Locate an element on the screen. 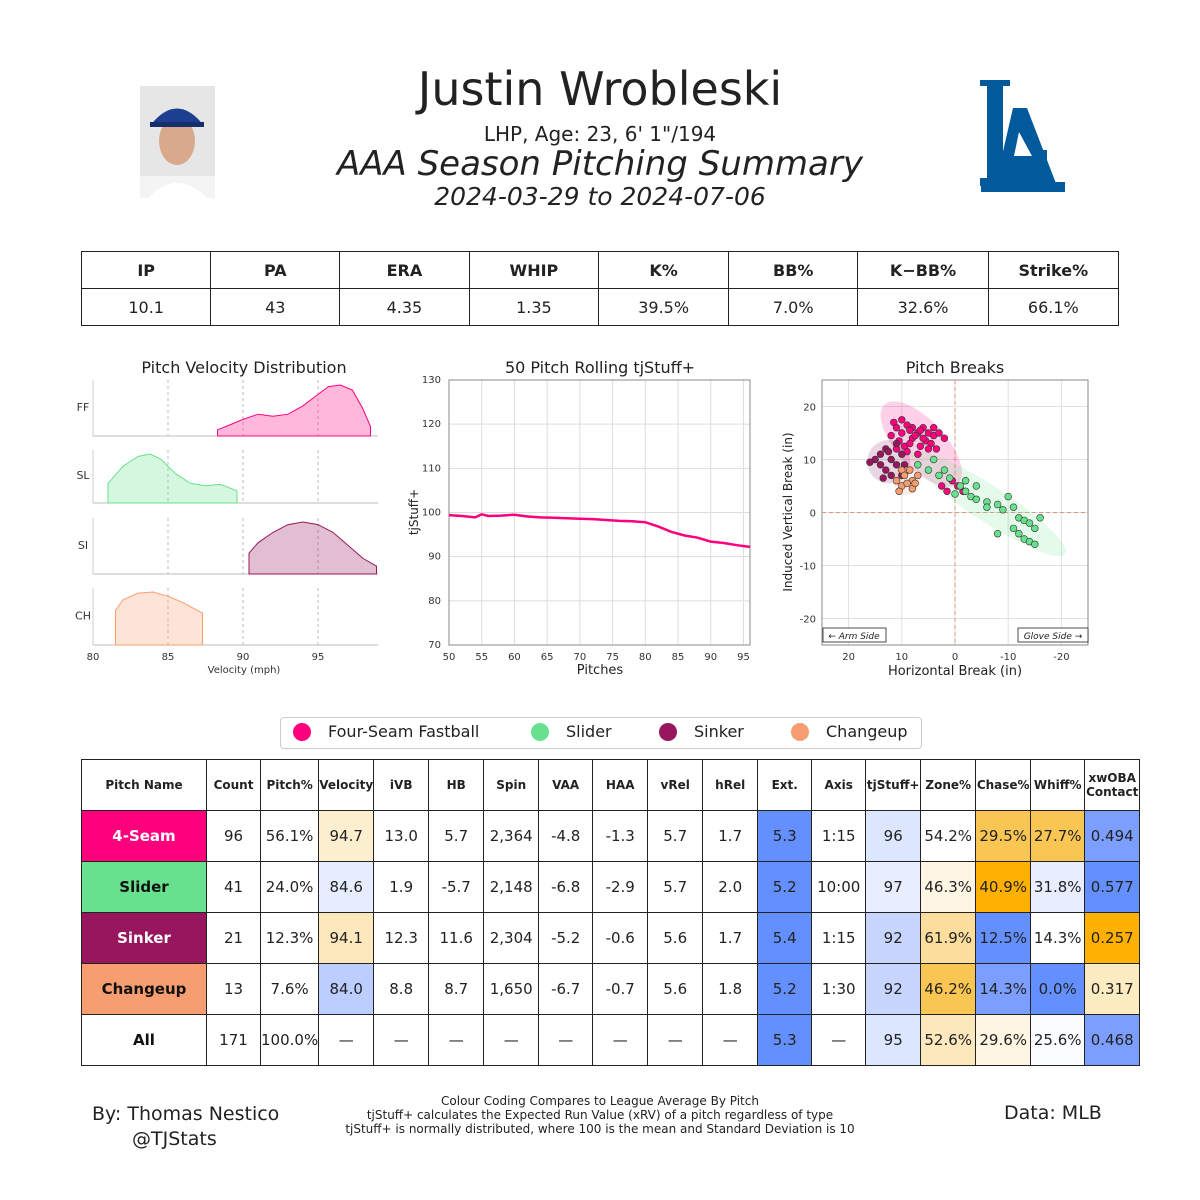 The height and width of the screenshot is (1200, 1200). table-cell: 97 is located at coordinates (893, 887).